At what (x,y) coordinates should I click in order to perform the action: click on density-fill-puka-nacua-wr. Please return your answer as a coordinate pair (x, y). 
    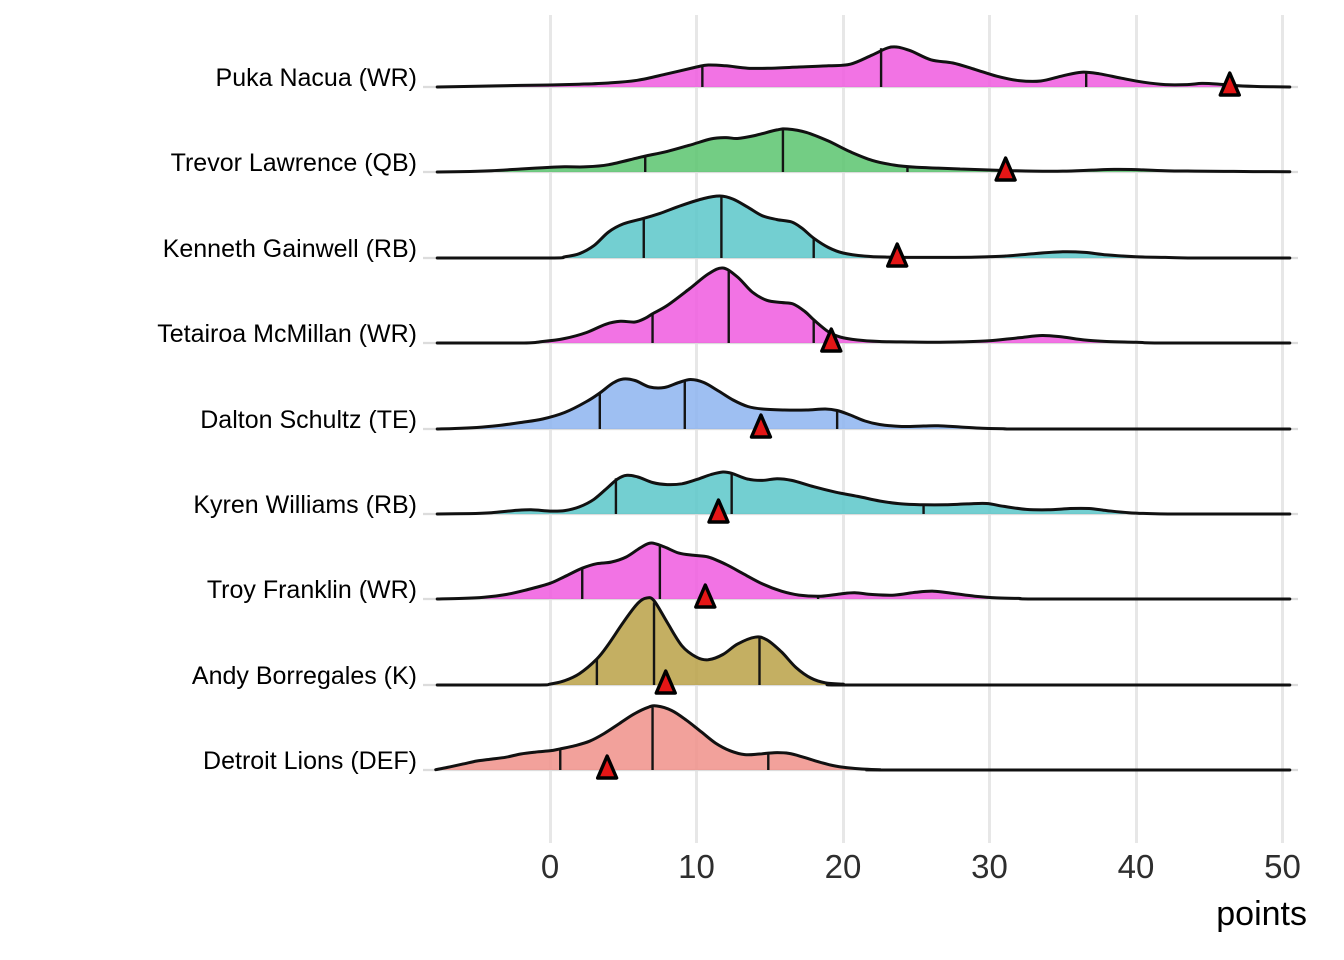
    Looking at the image, I should click on (863, 66).